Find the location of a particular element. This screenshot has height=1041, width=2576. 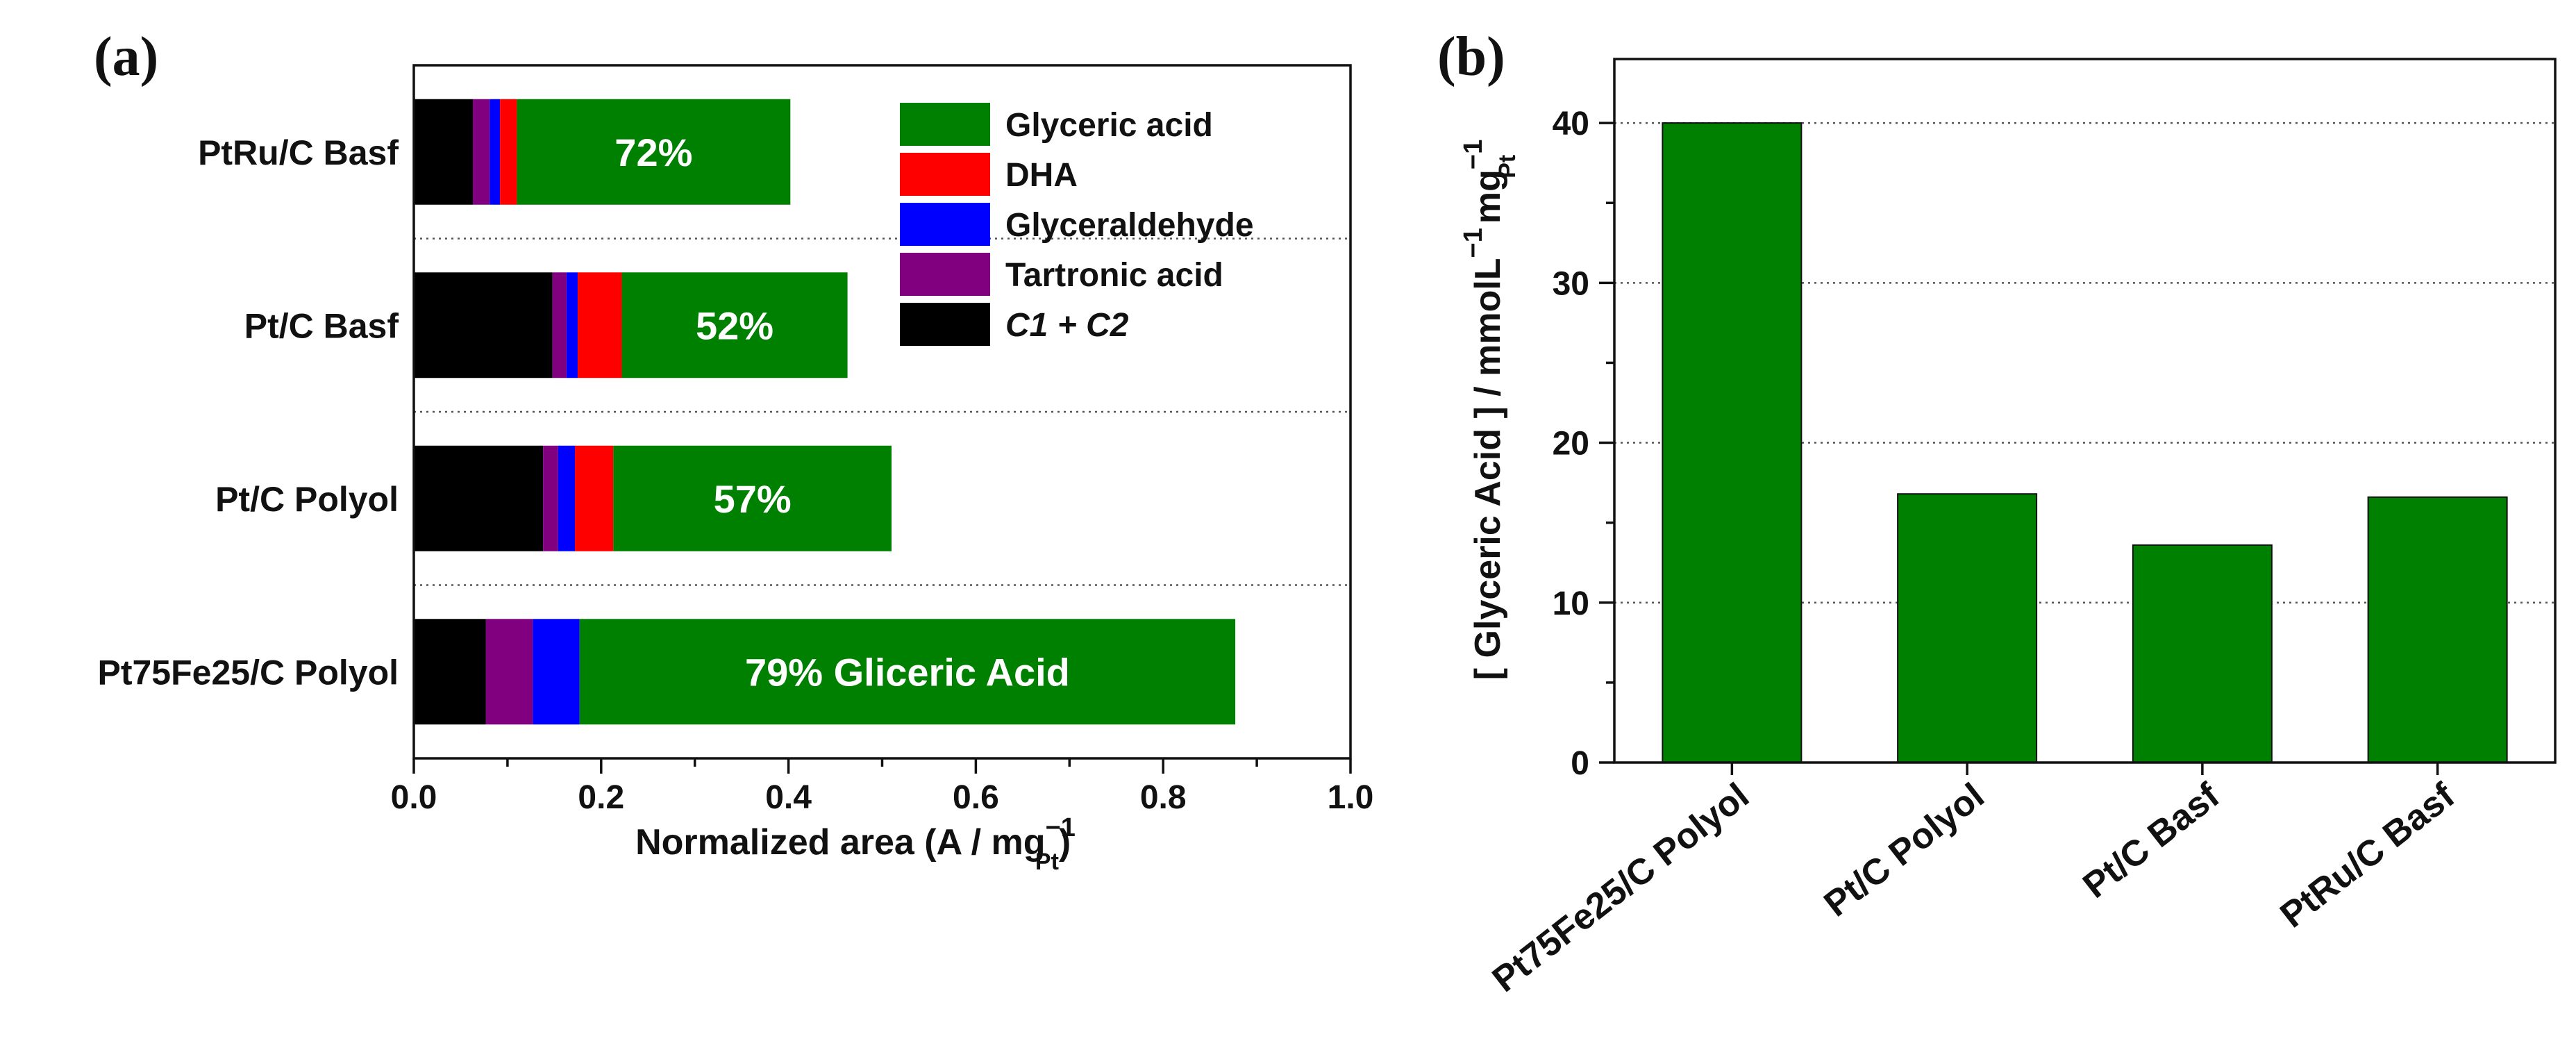

panel-a-x-axis-label: Normalized area (A / mg−1 Pt) is located at coordinates (856, 844).